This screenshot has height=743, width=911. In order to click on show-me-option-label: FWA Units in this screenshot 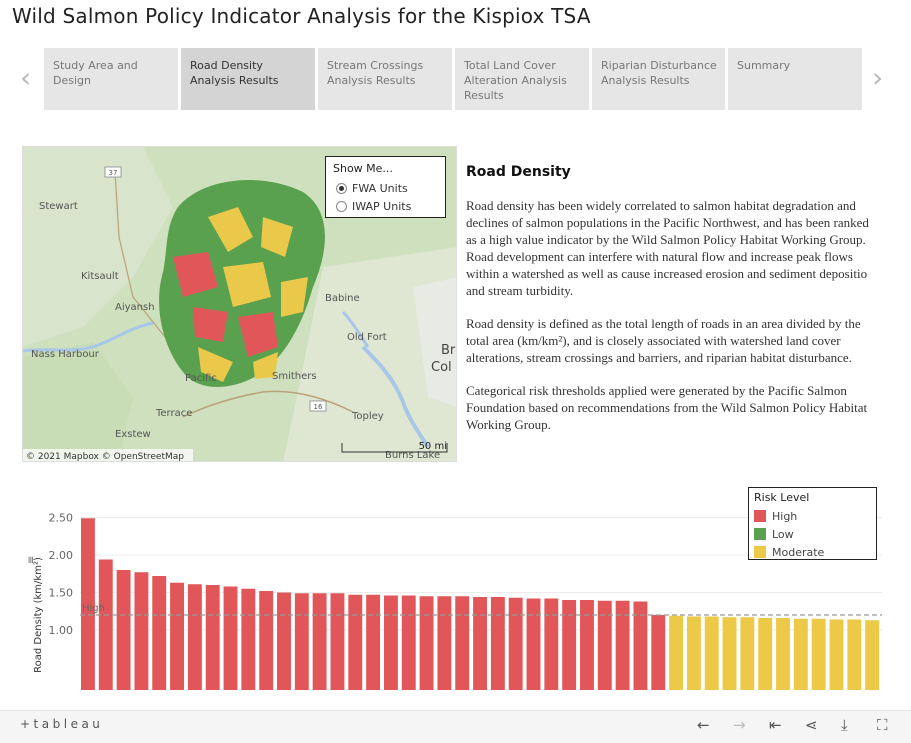, I will do `click(380, 188)`.